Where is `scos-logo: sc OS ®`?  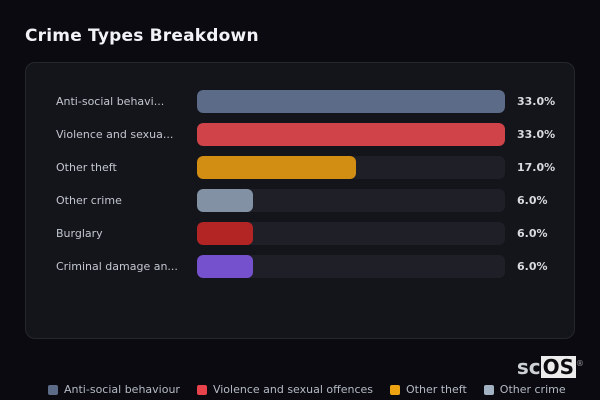 scos-logo: sc OS ® is located at coordinates (550, 367).